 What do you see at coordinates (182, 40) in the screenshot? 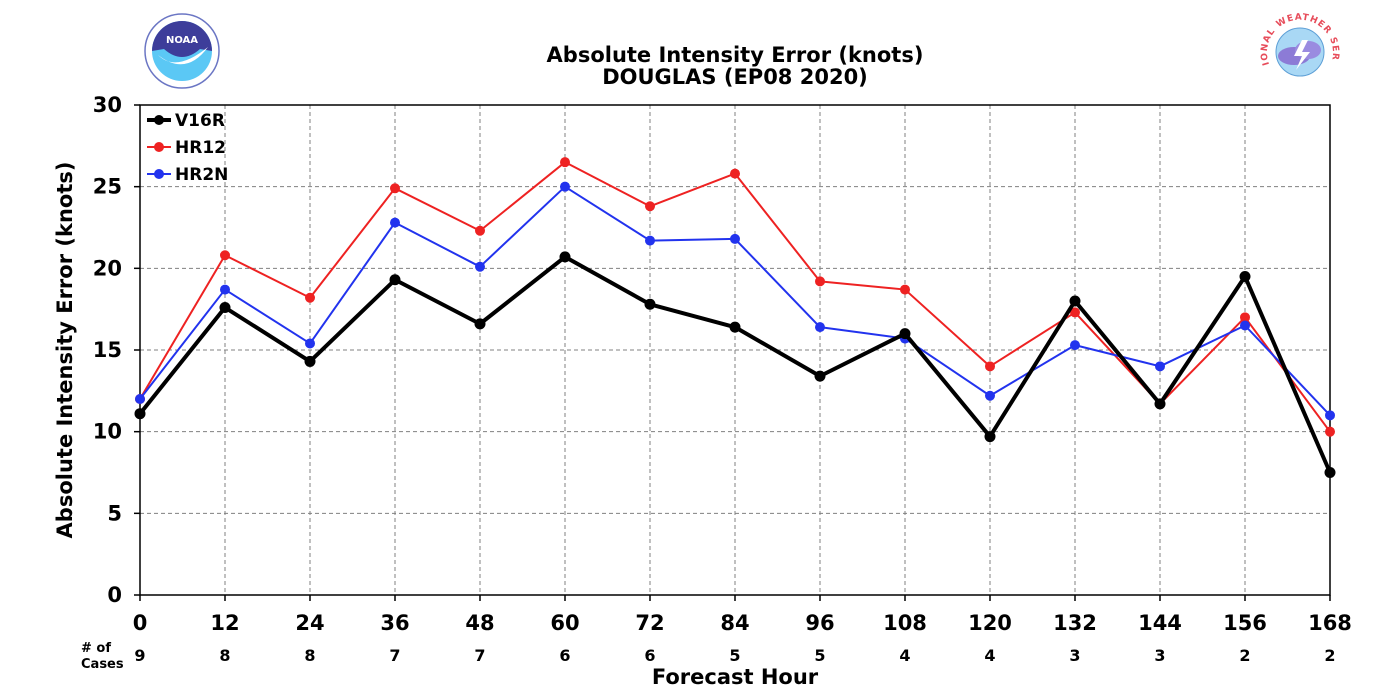
I see `noaa-logo-text: NOAA` at bounding box center [182, 40].